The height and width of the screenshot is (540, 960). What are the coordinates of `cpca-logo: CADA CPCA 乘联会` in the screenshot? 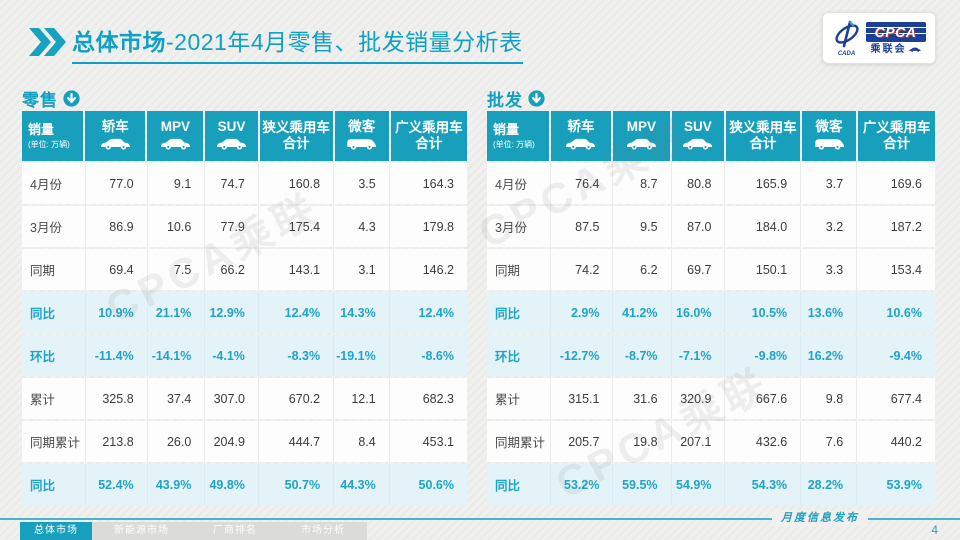 It's located at (879, 38).